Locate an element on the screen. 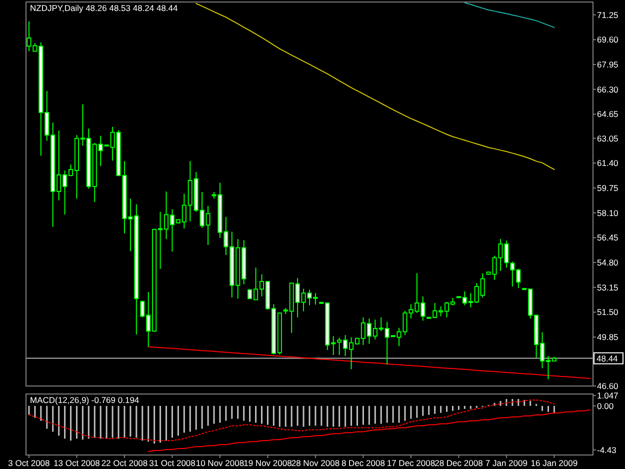 The image size is (625, 469). x-tick-label: 10 Nov 2008 is located at coordinates (220, 463).